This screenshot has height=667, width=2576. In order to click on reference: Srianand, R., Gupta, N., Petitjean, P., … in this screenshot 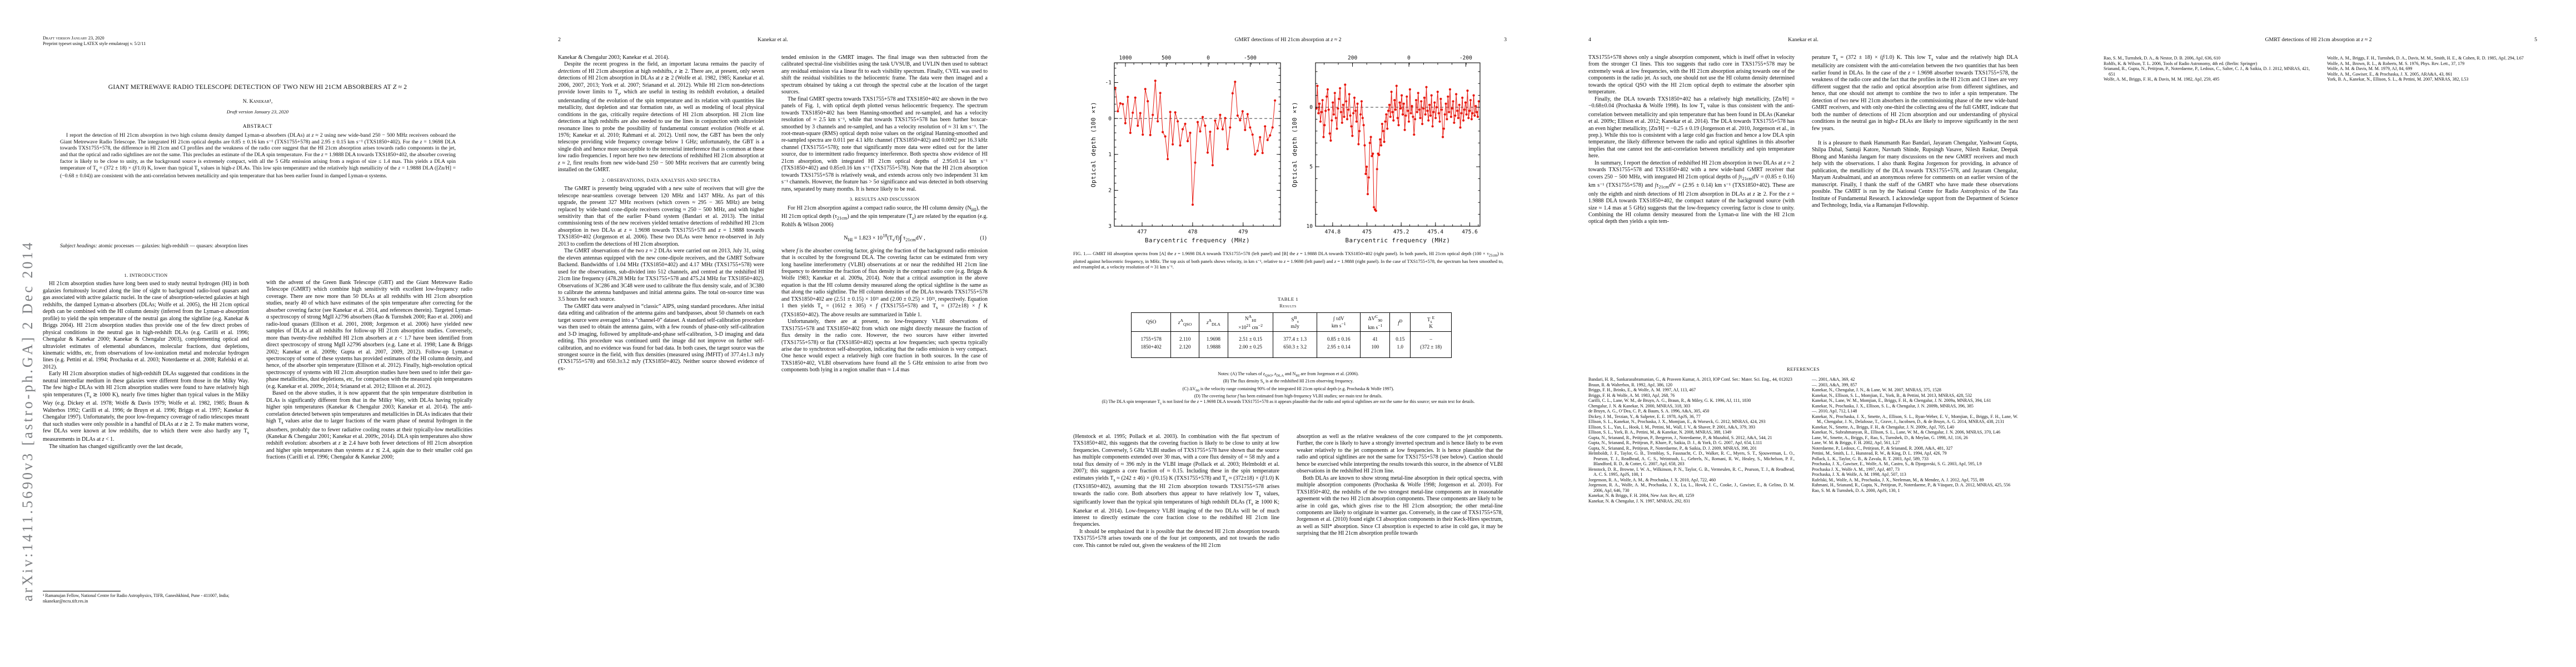, I will do `click(2207, 71)`.